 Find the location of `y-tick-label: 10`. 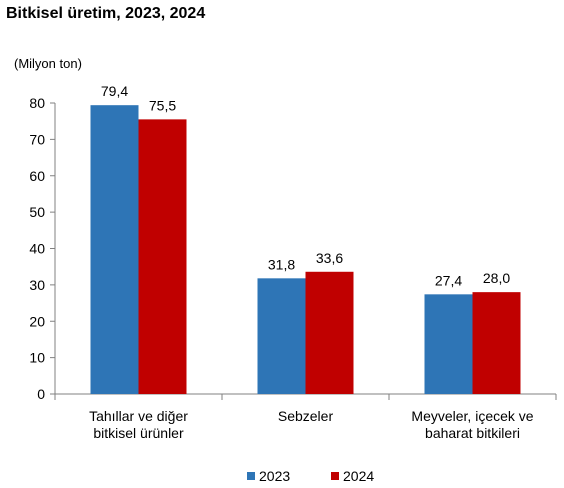

y-tick-label: 10 is located at coordinates (37, 358).